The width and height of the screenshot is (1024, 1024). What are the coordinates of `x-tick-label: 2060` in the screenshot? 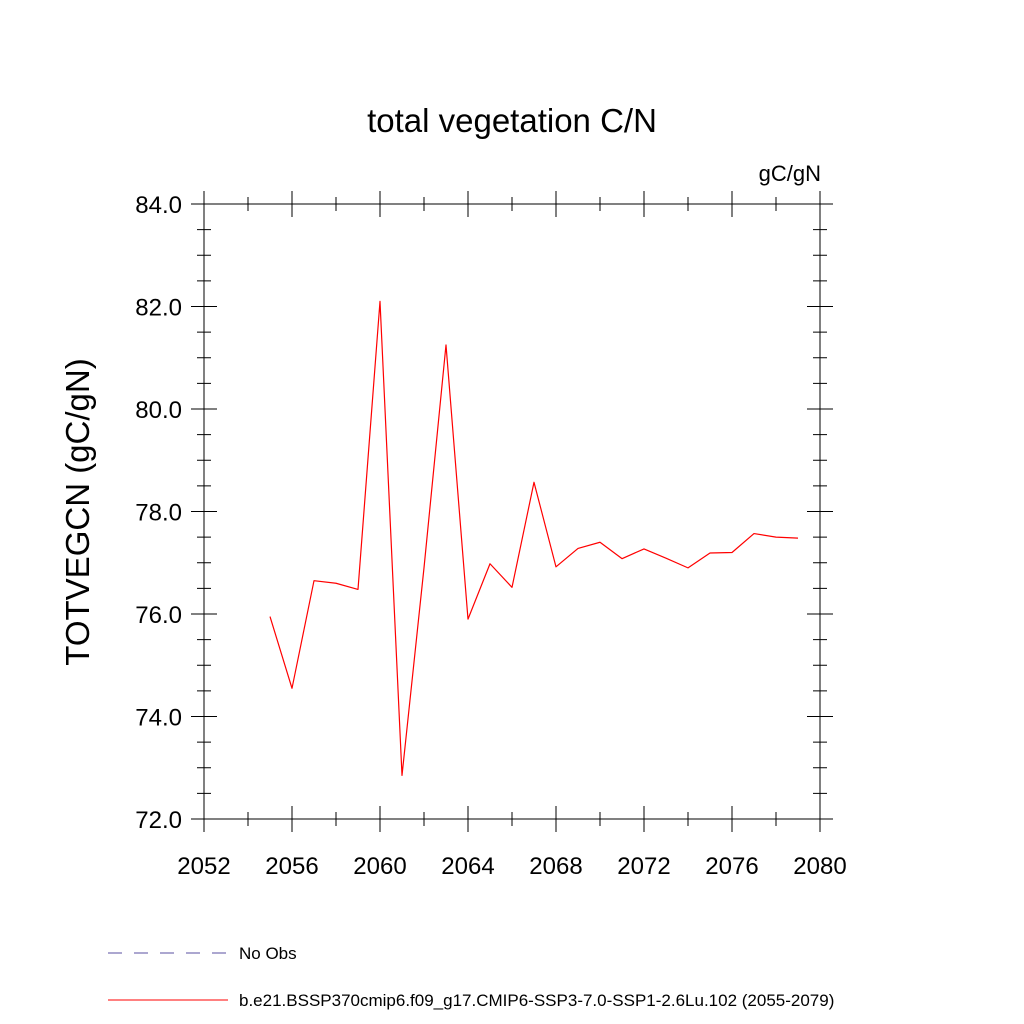 It's located at (379, 866).